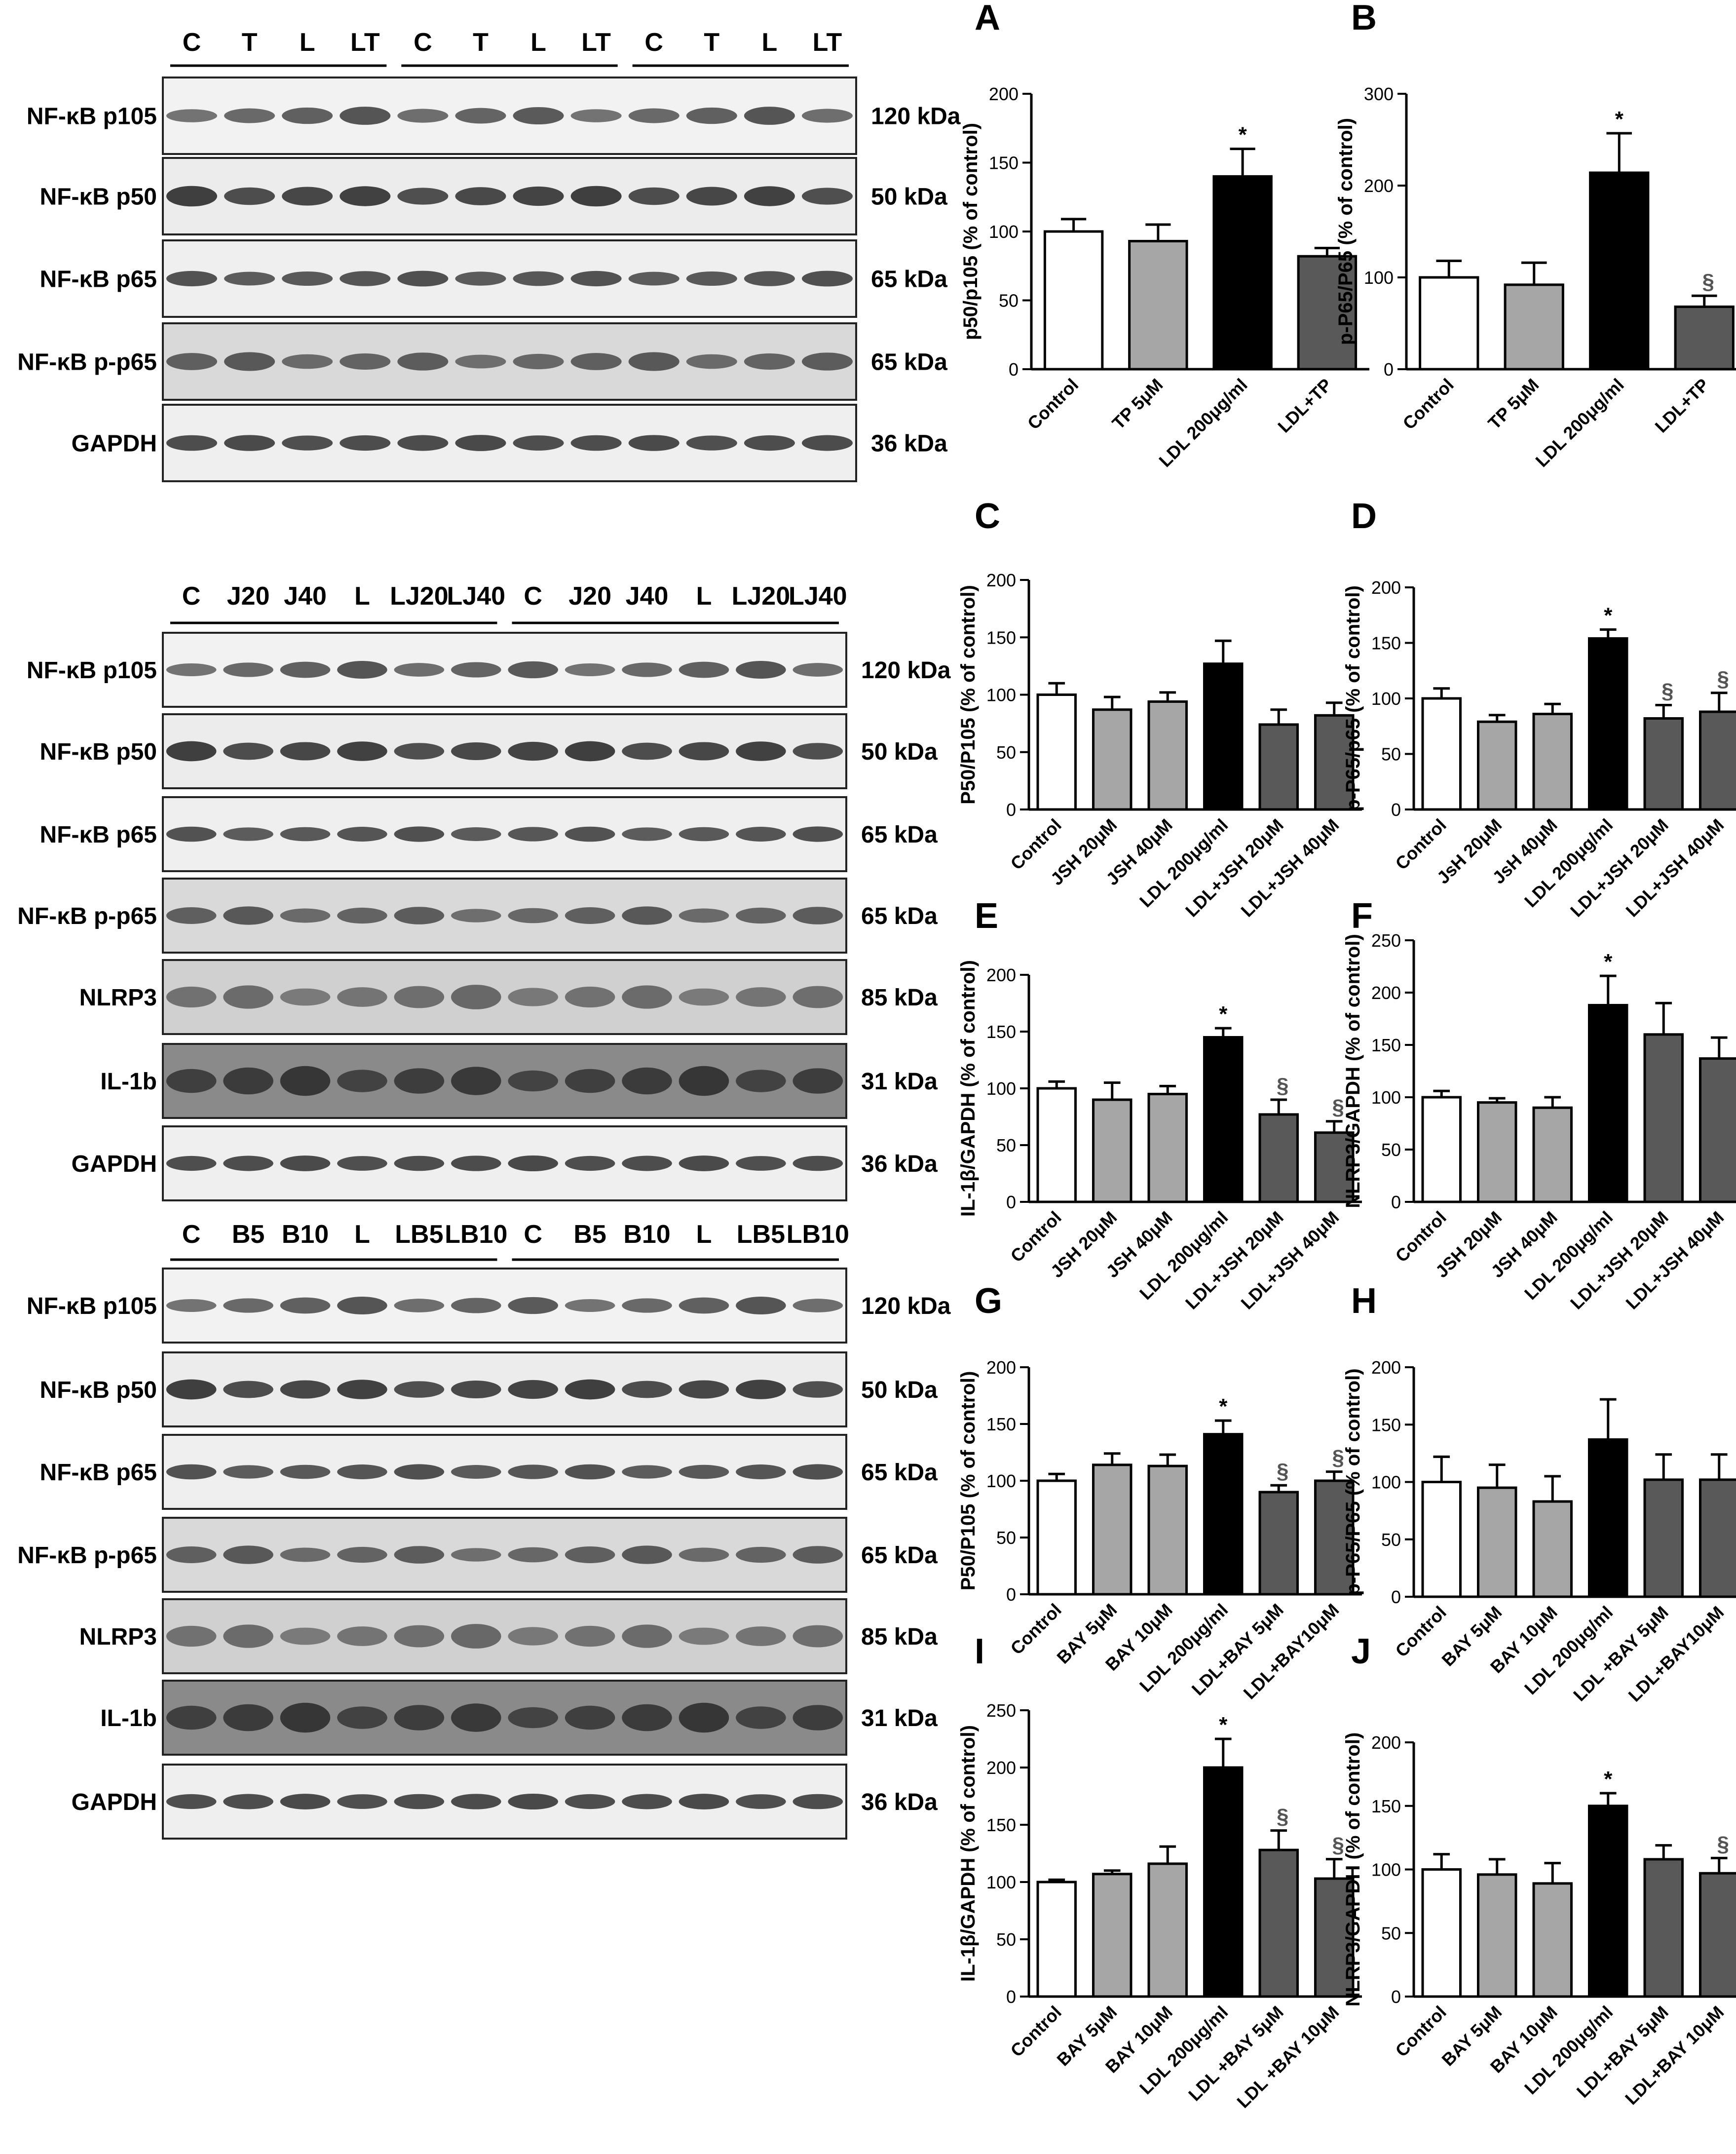 The width and height of the screenshot is (1736, 2154). Describe the element at coordinates (968, 1854) in the screenshot. I see `y-axis-label: IL-1β/GAPDH (% of control)` at that location.